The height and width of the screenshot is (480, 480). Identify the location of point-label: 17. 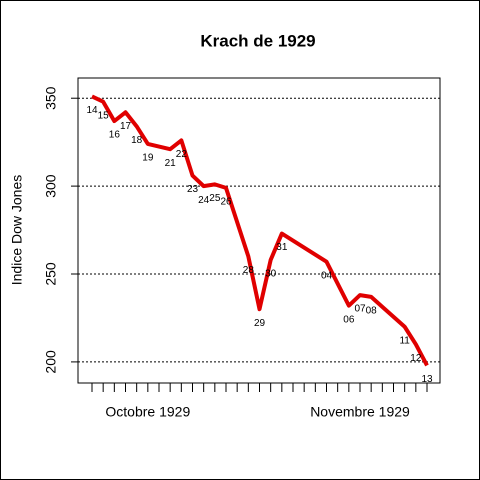
(126, 126).